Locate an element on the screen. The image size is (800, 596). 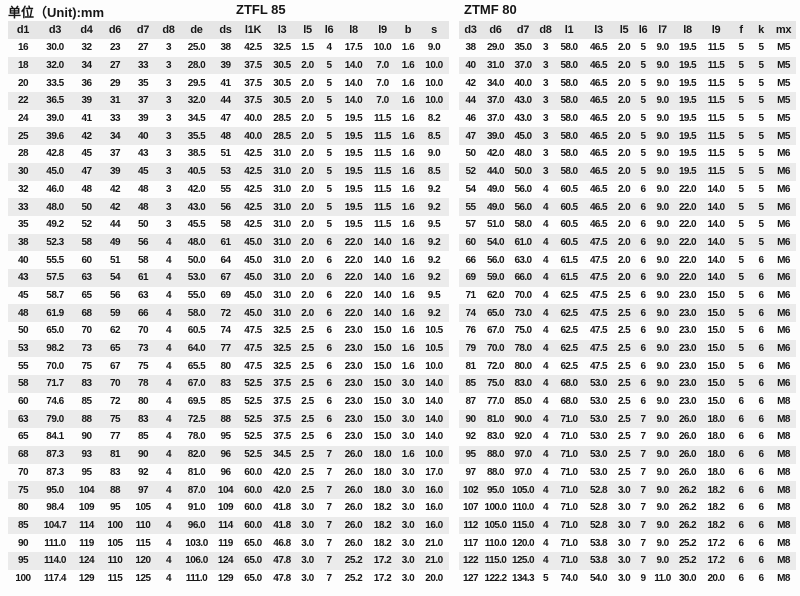
header-row: d1 d3 d4 d6 d7 d8 de ds l1K l3 l5 l6 l8 l9 b s is located at coordinates (228, 30).